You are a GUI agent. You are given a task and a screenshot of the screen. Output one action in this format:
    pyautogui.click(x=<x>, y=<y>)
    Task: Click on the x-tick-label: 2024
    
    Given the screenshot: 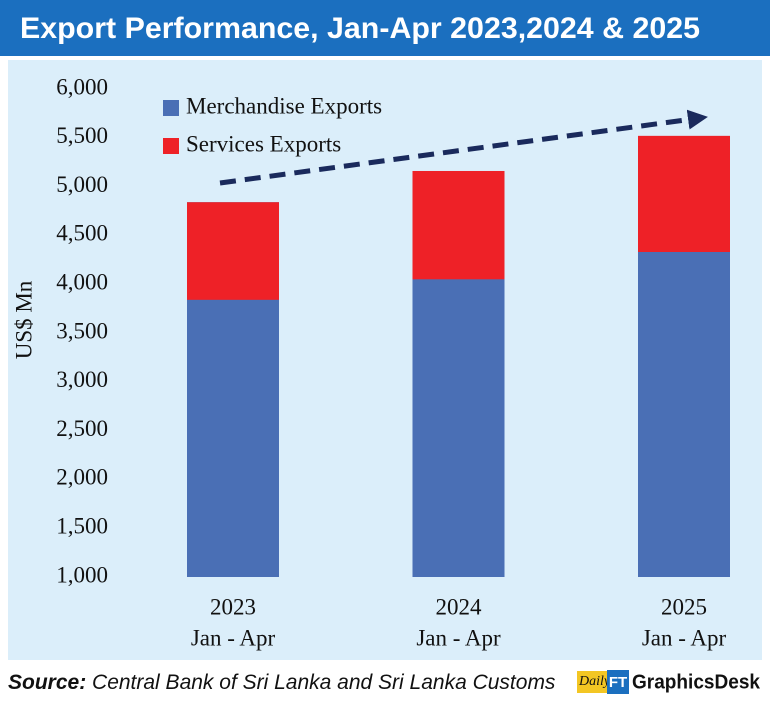 What is the action you would take?
    pyautogui.click(x=459, y=606)
    